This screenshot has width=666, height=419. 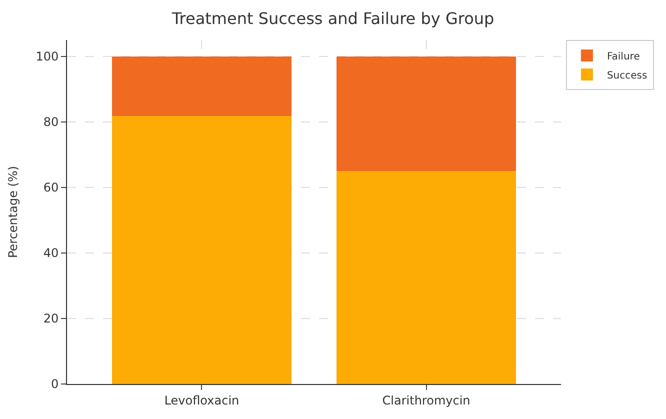 What do you see at coordinates (332, 18) in the screenshot?
I see `chart-title: Treatment Success and Failure by Group` at bounding box center [332, 18].